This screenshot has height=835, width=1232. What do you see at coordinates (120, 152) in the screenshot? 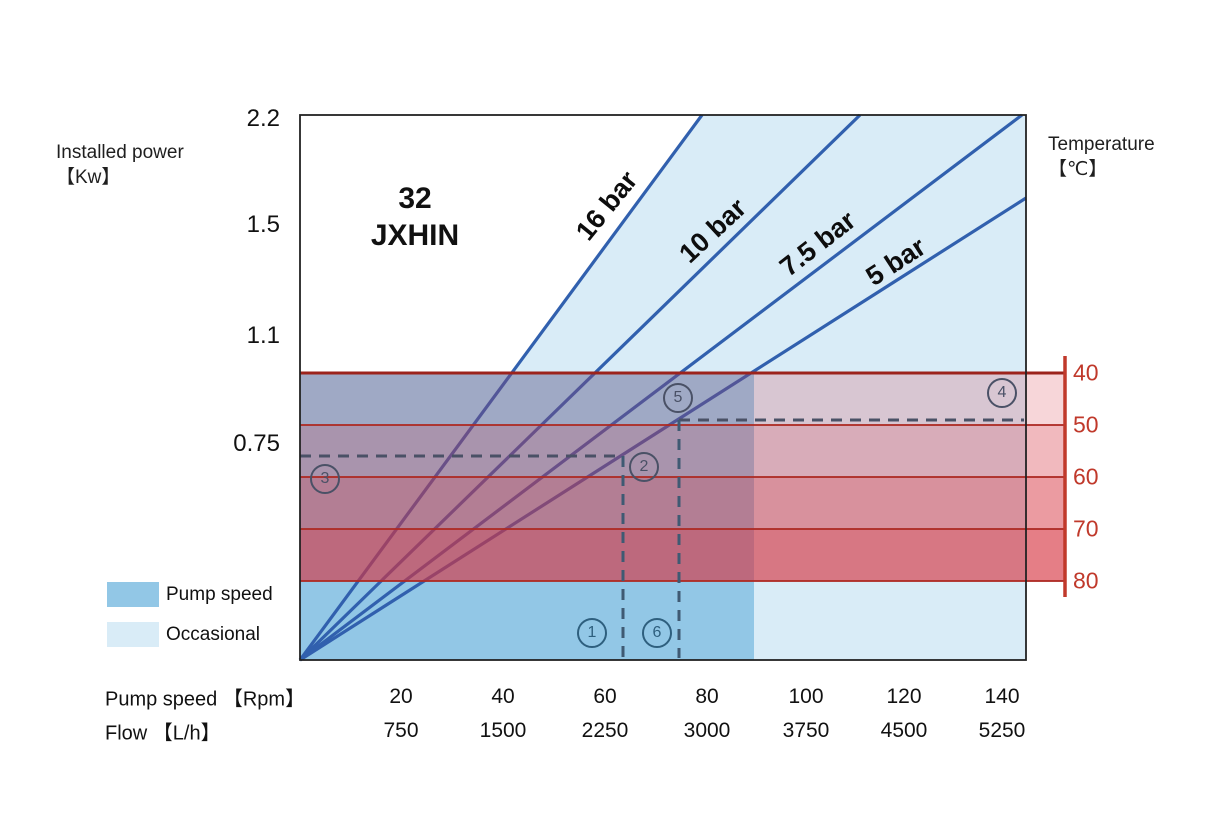
I see `y-axis-title-line1: Installed power` at bounding box center [120, 152].